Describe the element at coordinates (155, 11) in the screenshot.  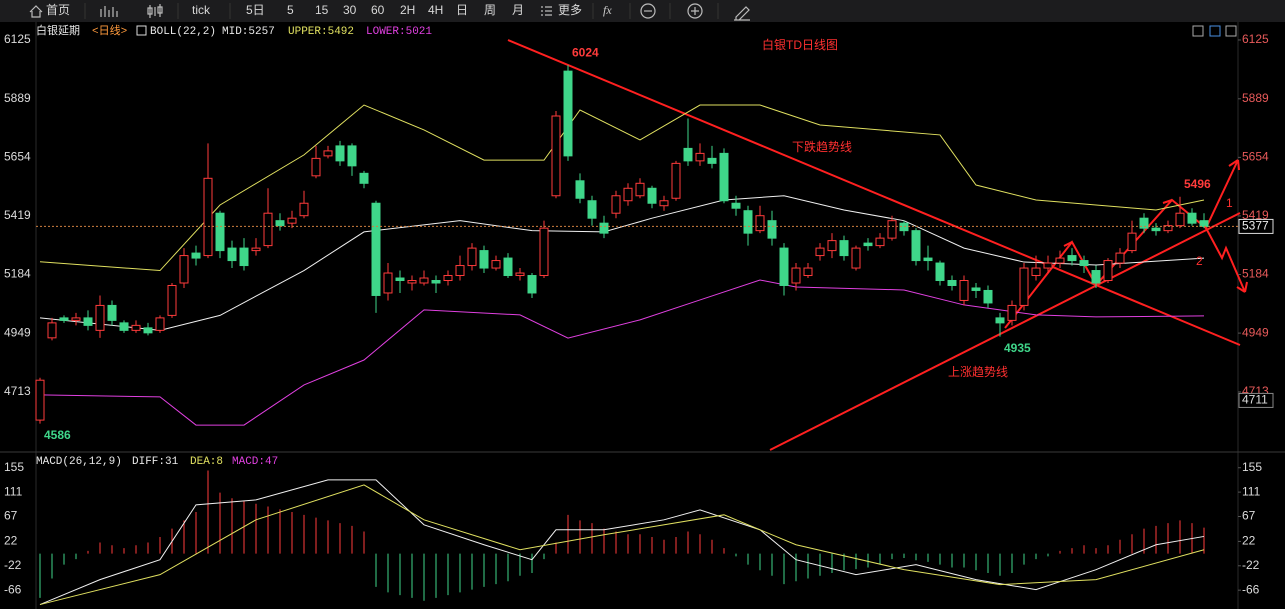
I see `candles-icon` at that location.